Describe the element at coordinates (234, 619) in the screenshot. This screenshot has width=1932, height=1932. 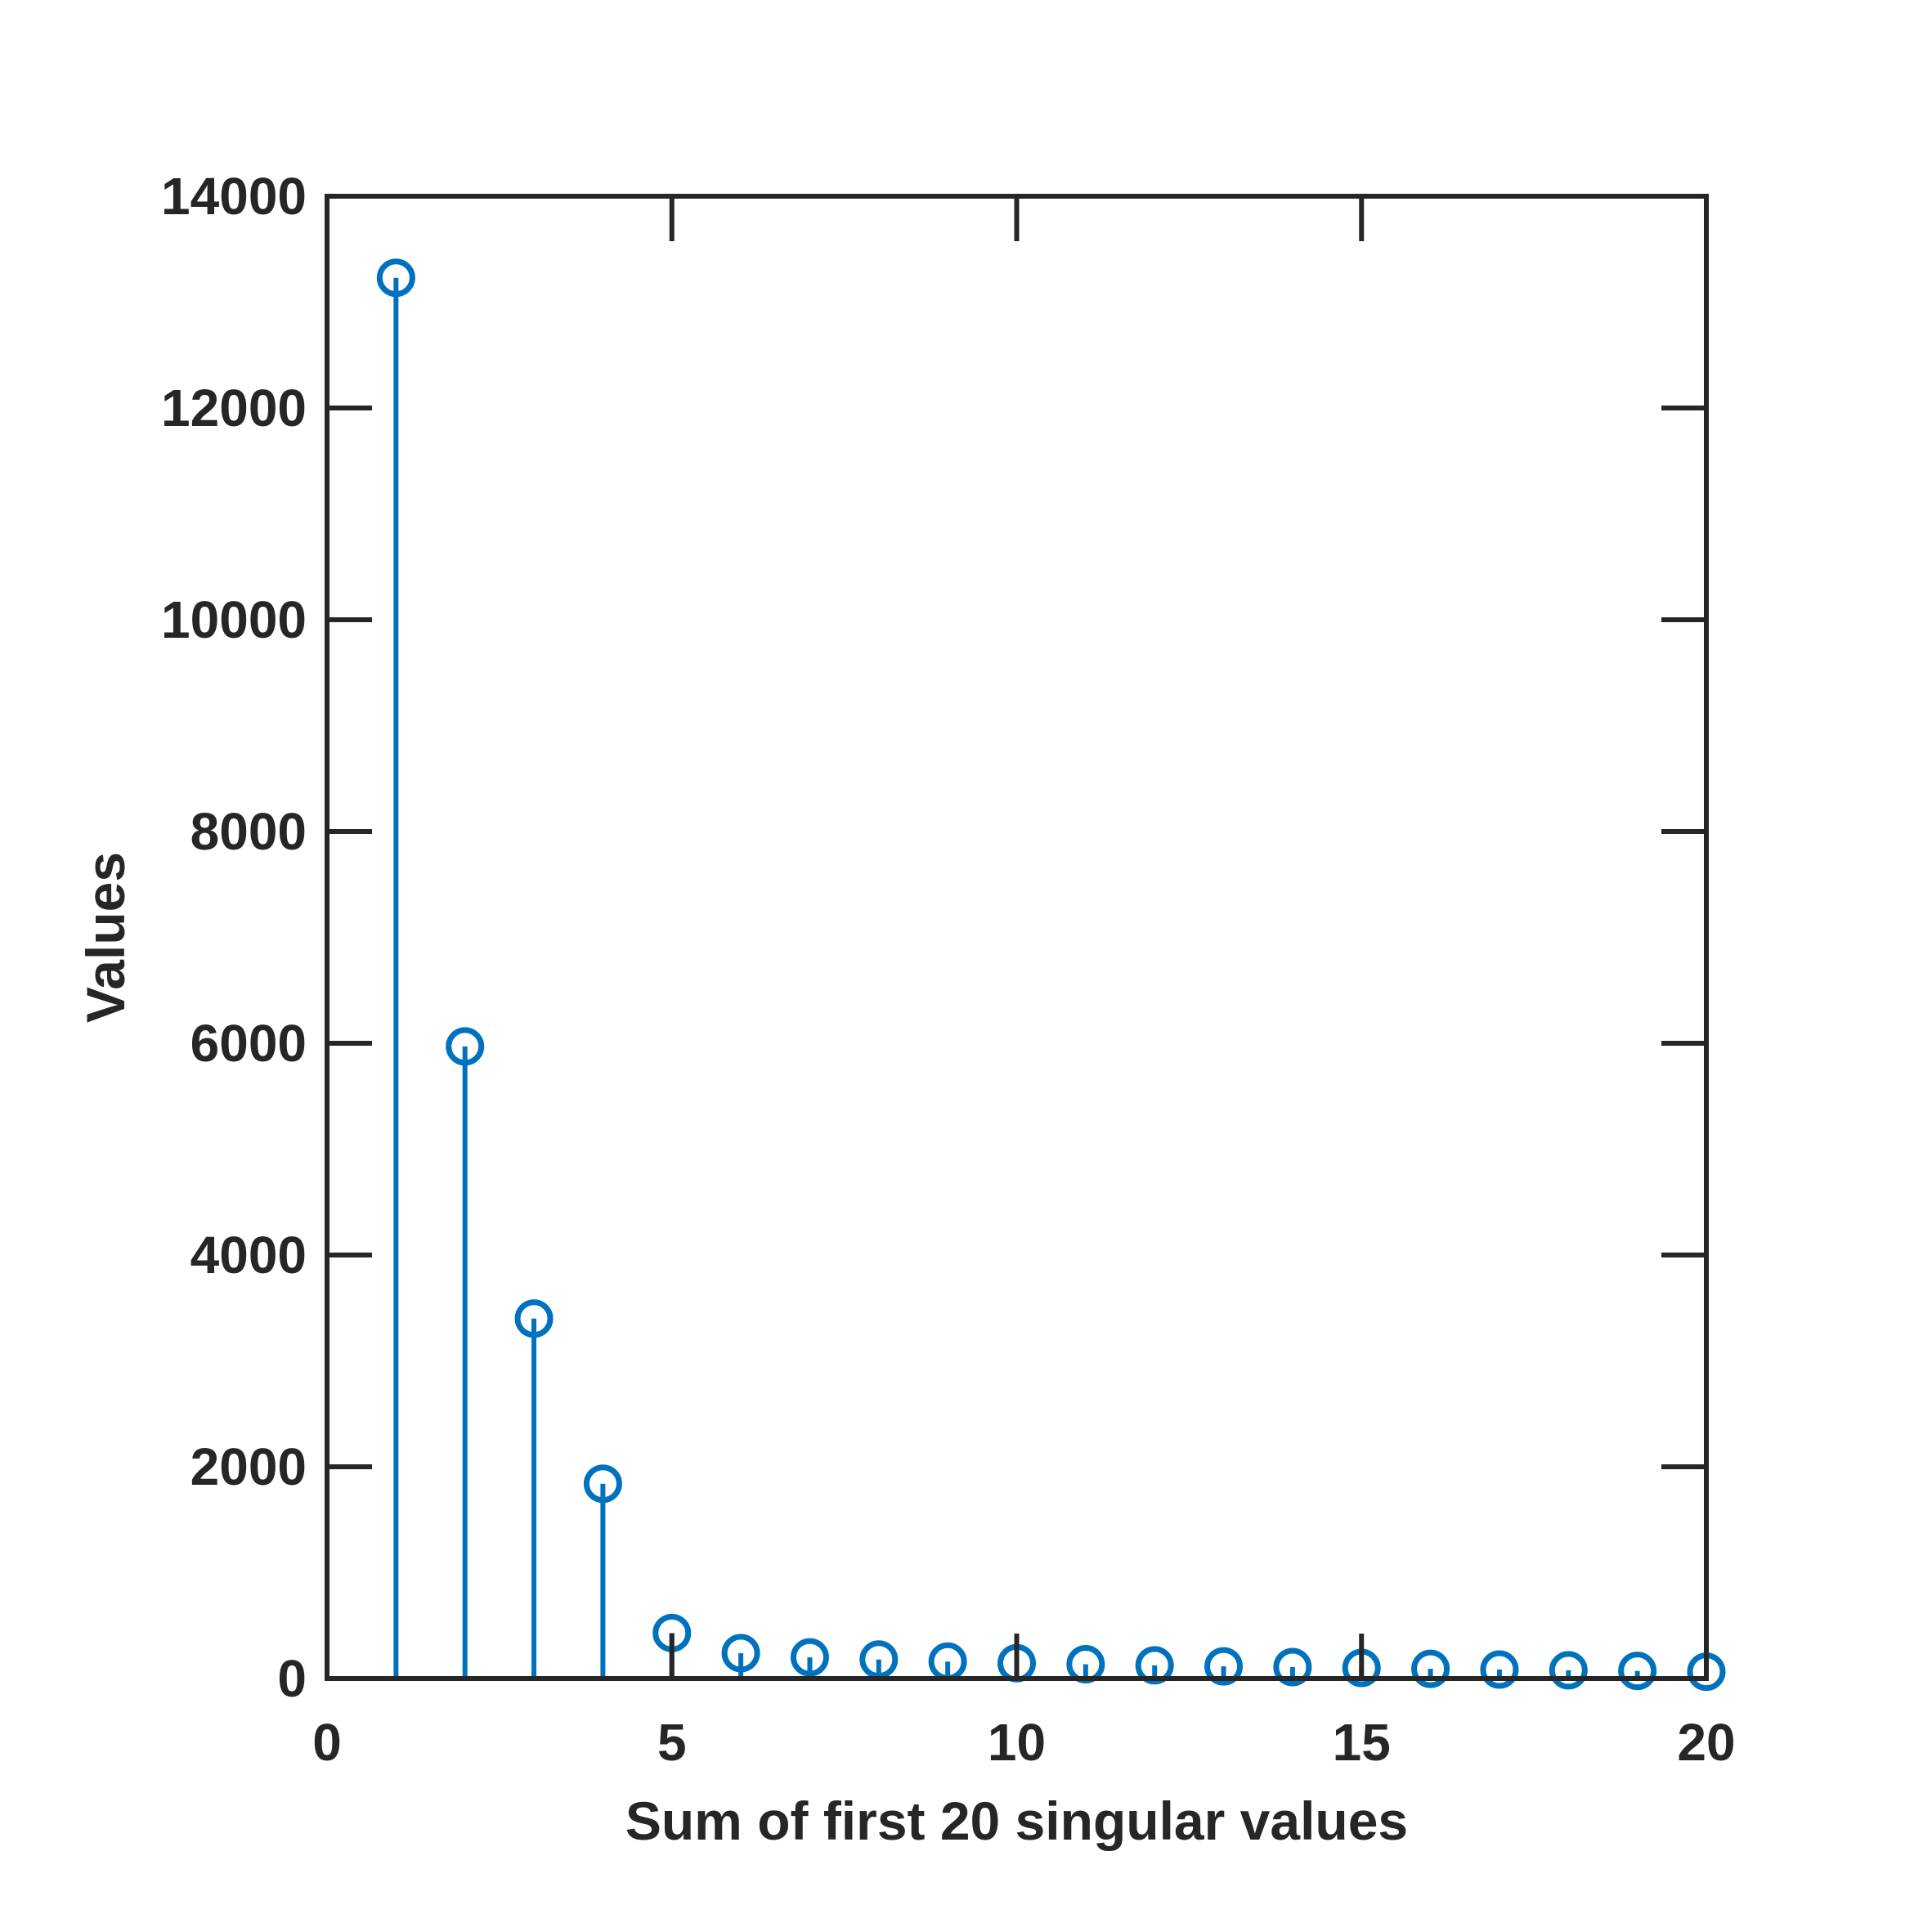
I see `y-tick-label: 10000` at that location.